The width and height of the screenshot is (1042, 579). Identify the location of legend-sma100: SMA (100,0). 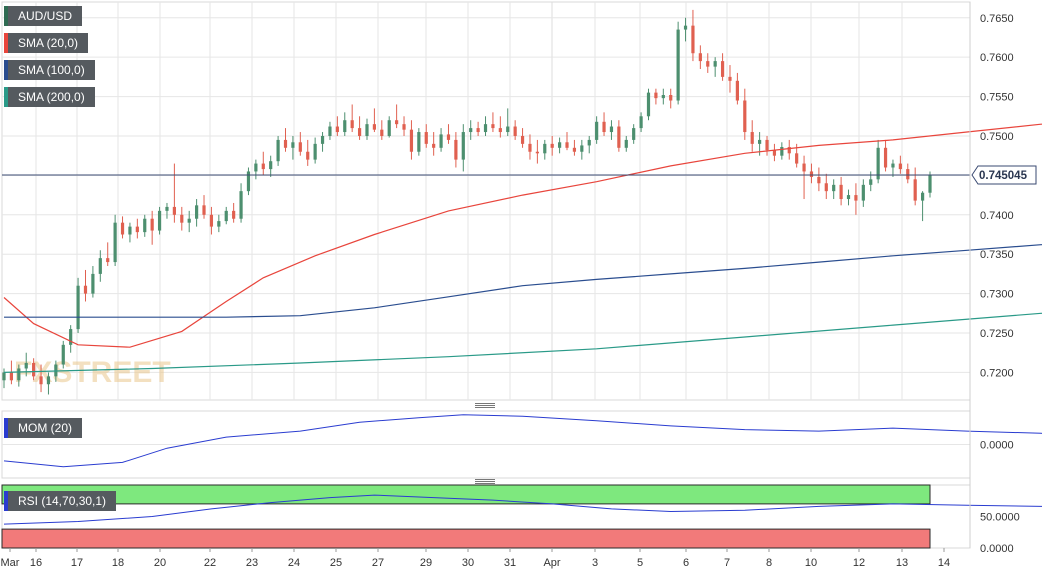
(49, 70).